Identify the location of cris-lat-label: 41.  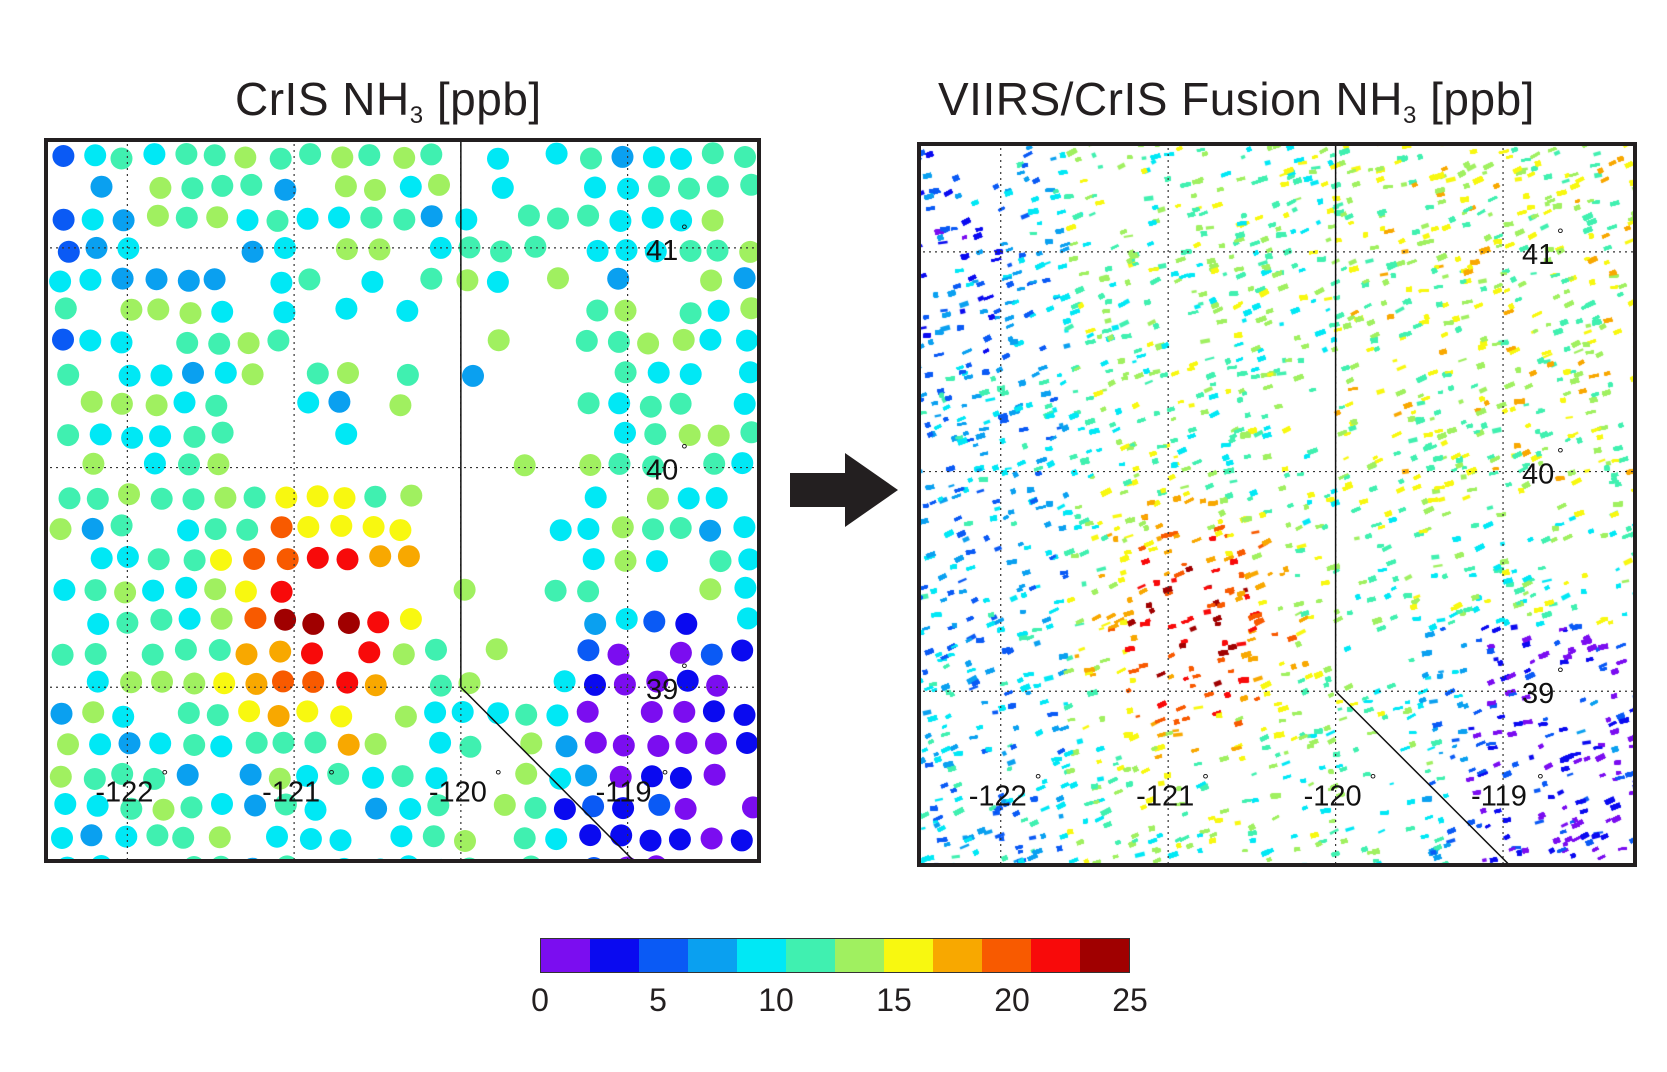
(662, 251).